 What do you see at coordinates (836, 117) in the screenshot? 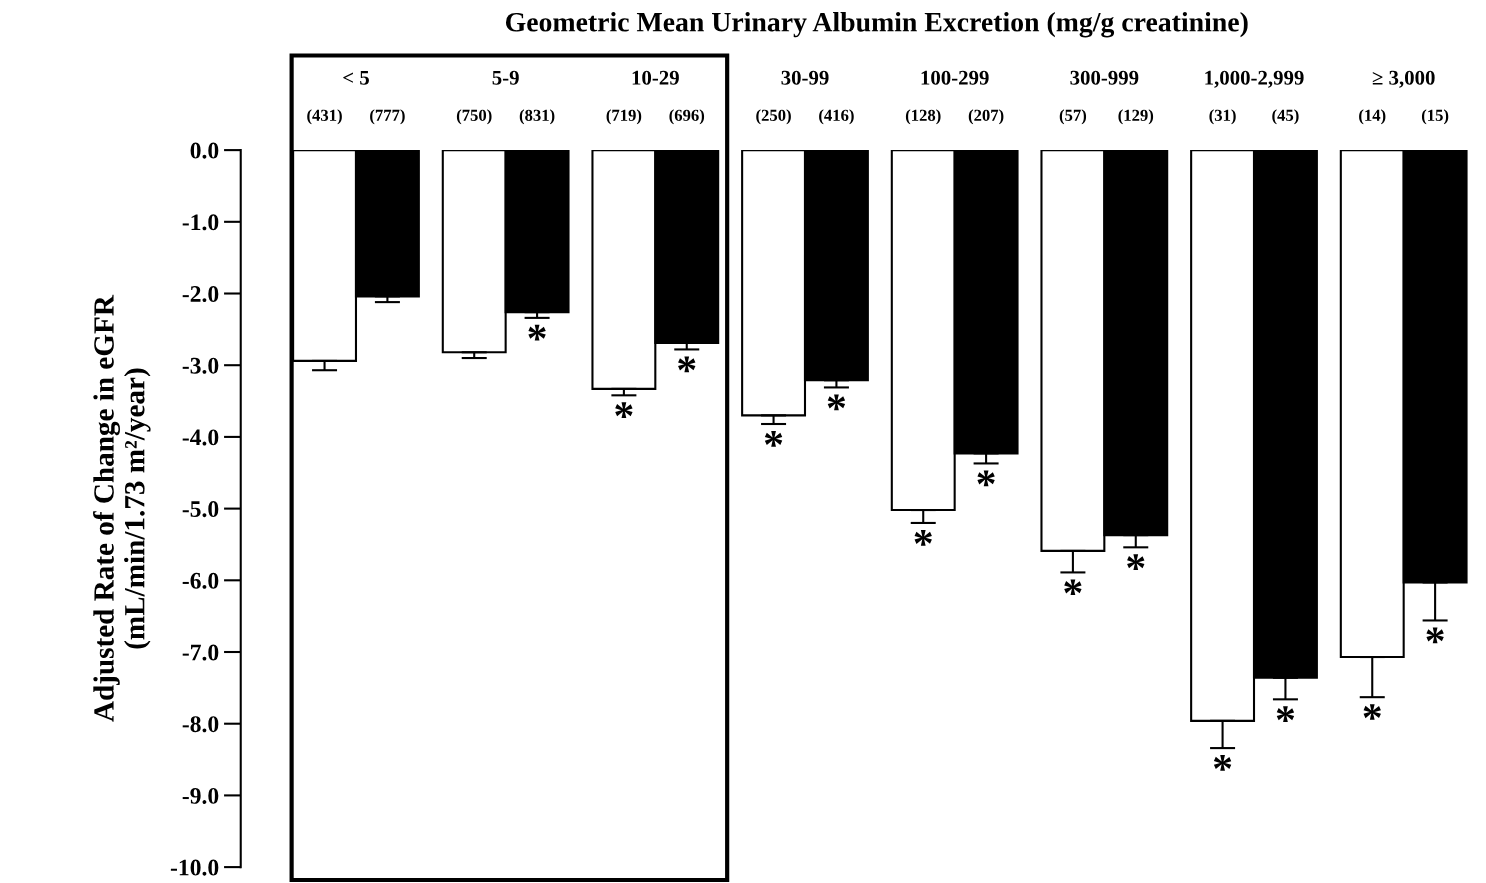
I see `text: (416)` at bounding box center [836, 117].